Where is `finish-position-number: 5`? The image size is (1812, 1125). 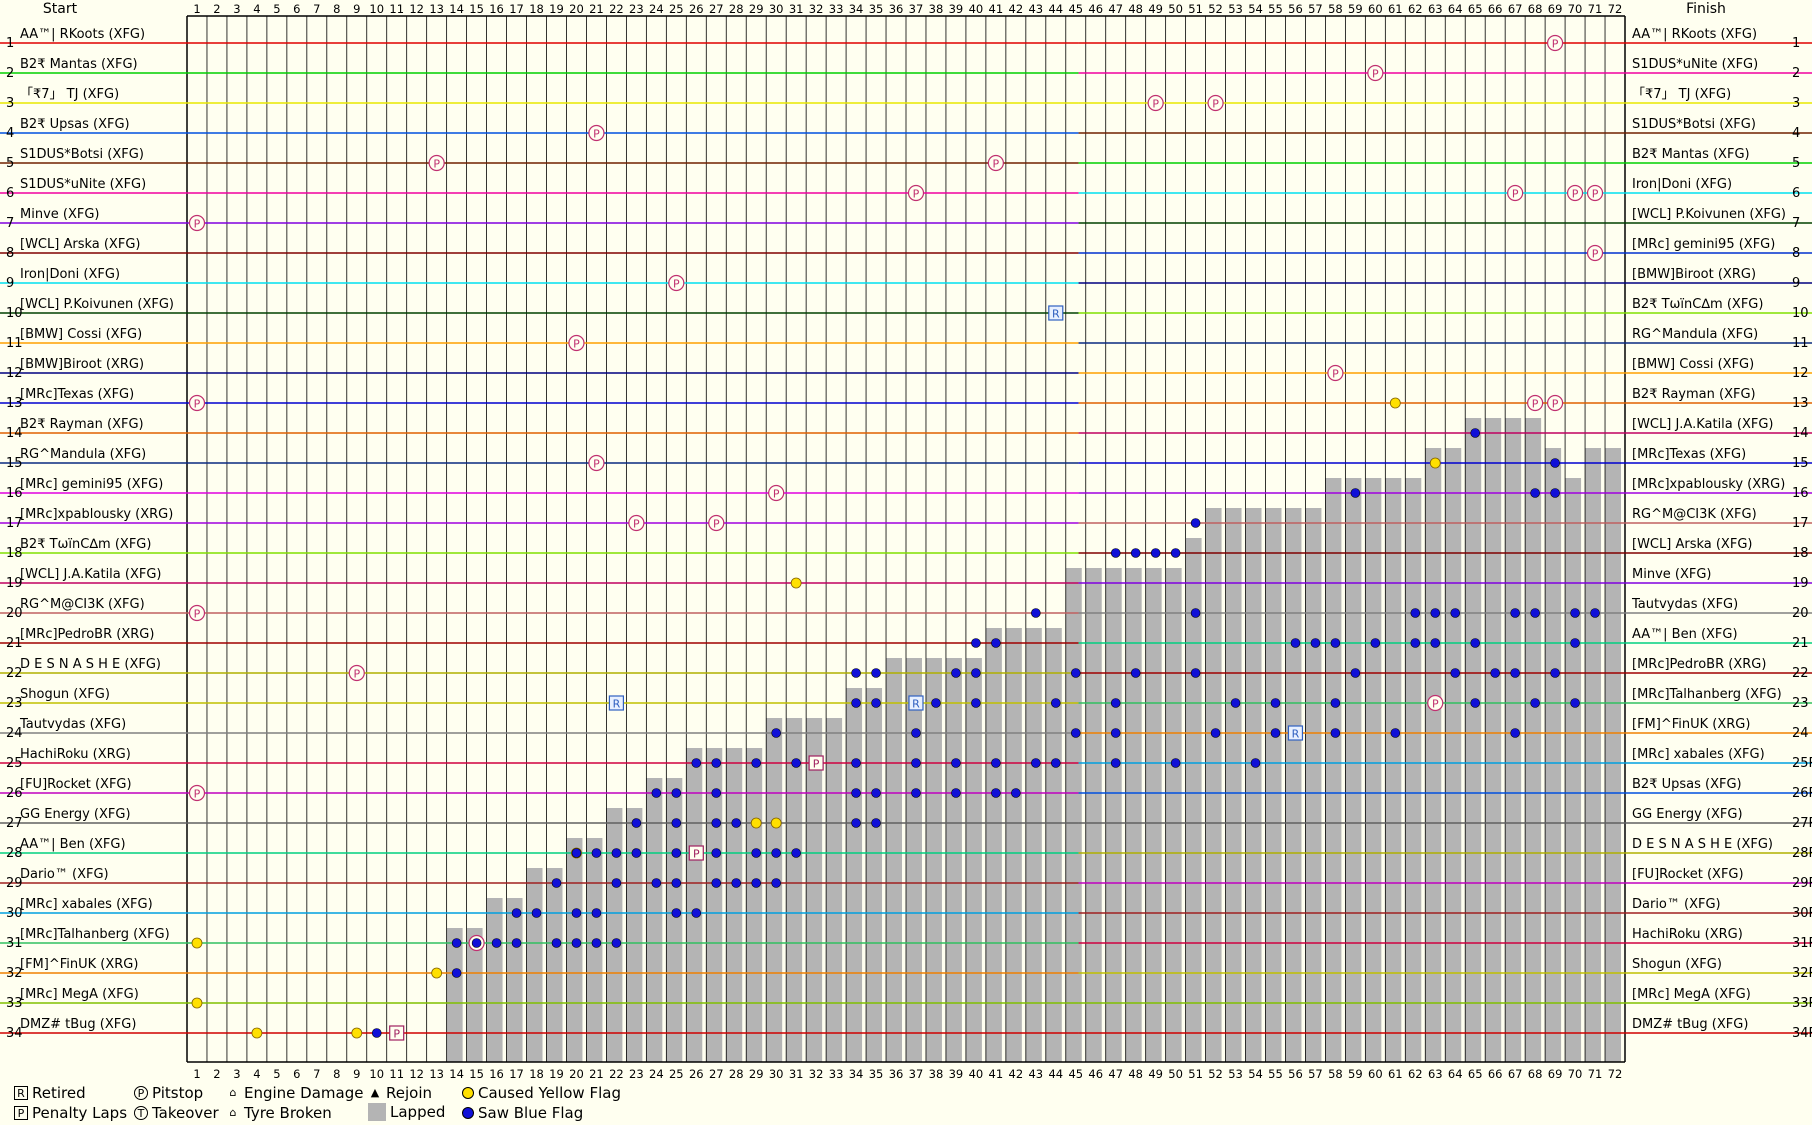 finish-position-number: 5 is located at coordinates (1796, 163).